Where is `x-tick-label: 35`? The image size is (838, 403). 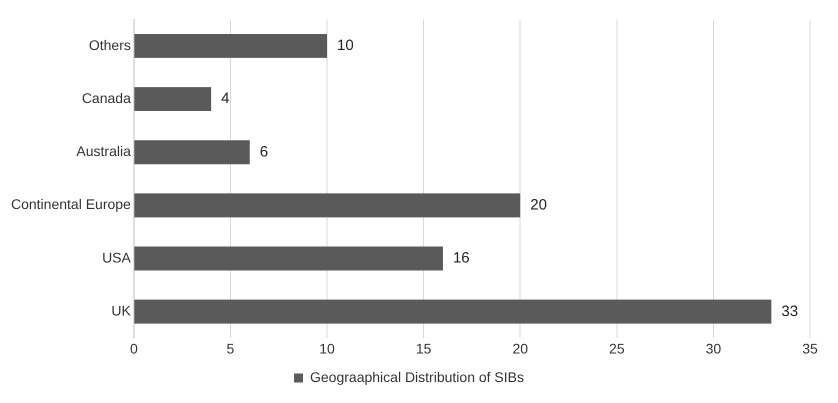 x-tick-label: 35 is located at coordinates (810, 348).